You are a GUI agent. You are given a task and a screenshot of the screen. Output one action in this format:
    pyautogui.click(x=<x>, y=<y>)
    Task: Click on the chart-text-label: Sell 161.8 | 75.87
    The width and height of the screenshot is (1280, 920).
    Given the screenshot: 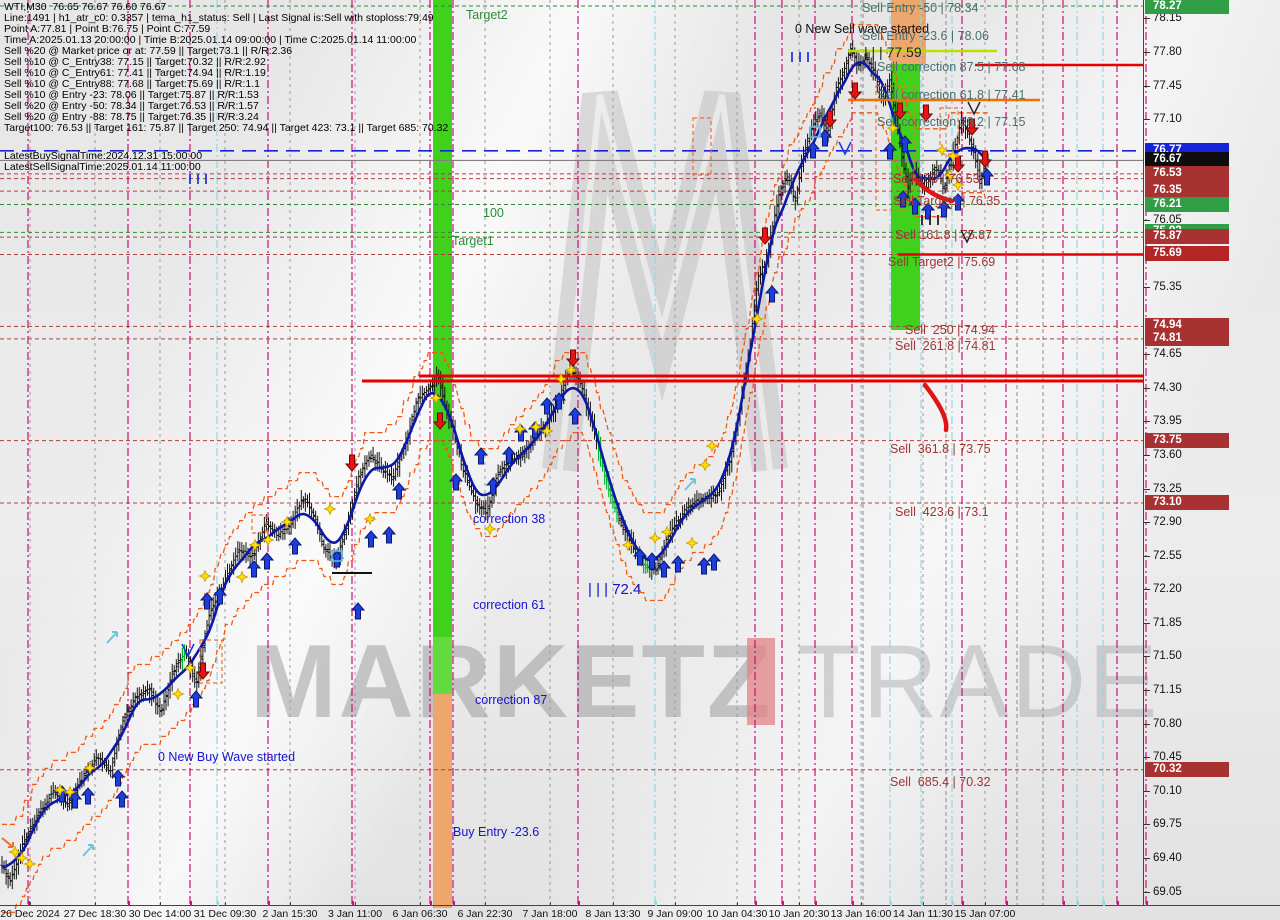 What is the action you would take?
    pyautogui.click(x=944, y=235)
    